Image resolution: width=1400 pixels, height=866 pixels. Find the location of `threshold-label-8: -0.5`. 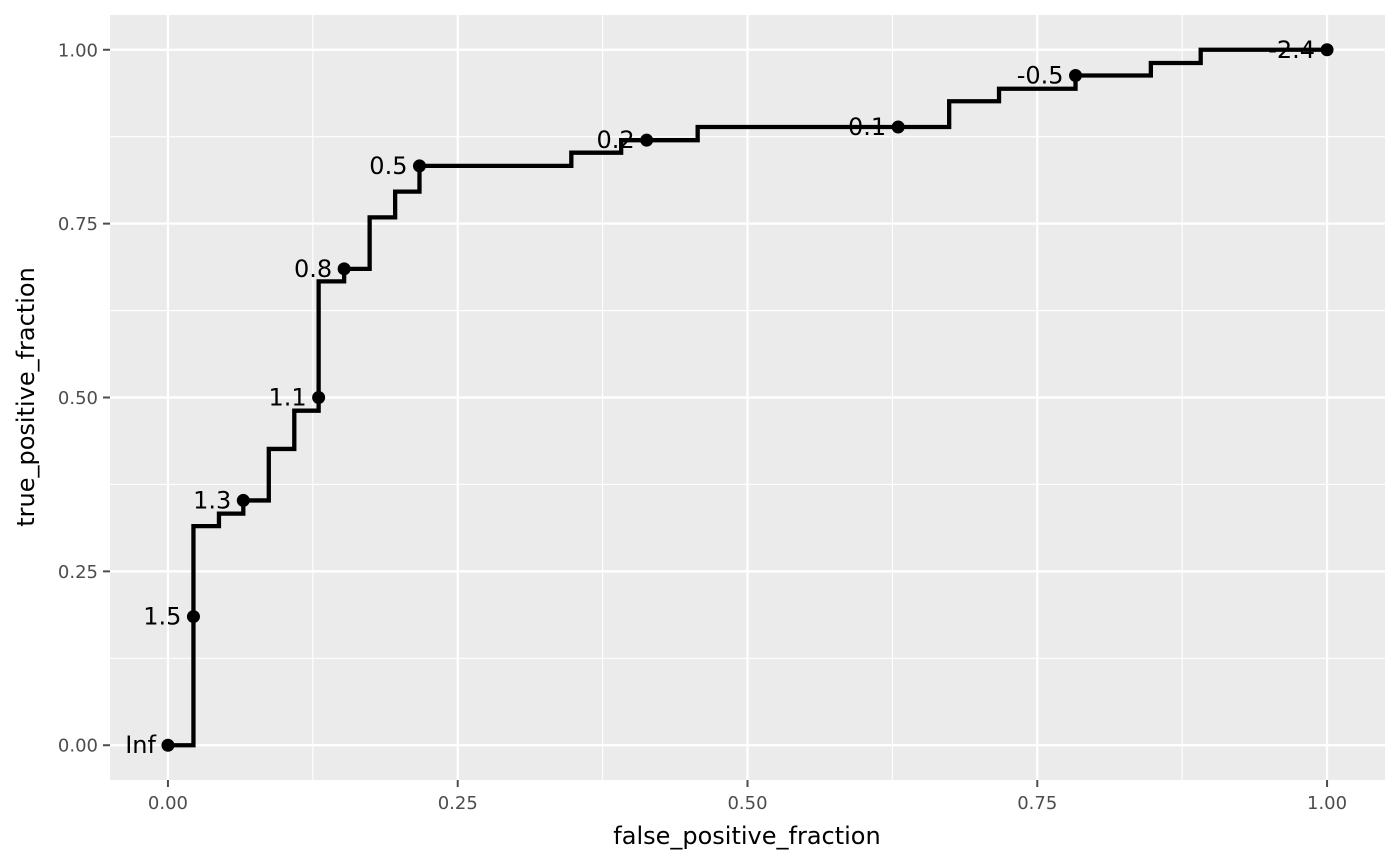

threshold-label-8: -0.5 is located at coordinates (1040, 76).